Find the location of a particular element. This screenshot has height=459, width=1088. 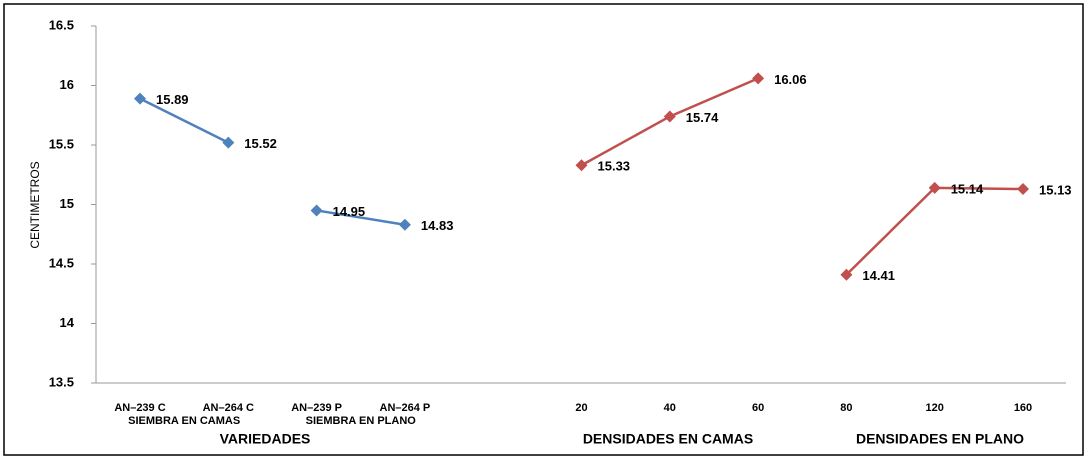

data-label: 15.13 is located at coordinates (1055, 189).